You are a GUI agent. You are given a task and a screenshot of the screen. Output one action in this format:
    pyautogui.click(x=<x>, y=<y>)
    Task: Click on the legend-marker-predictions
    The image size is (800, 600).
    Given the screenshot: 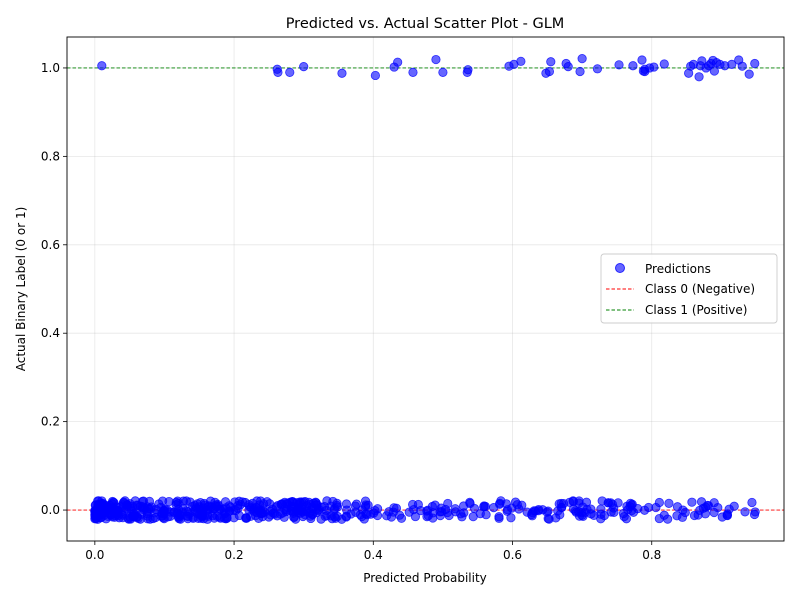 What is the action you would take?
    pyautogui.click(x=620, y=268)
    